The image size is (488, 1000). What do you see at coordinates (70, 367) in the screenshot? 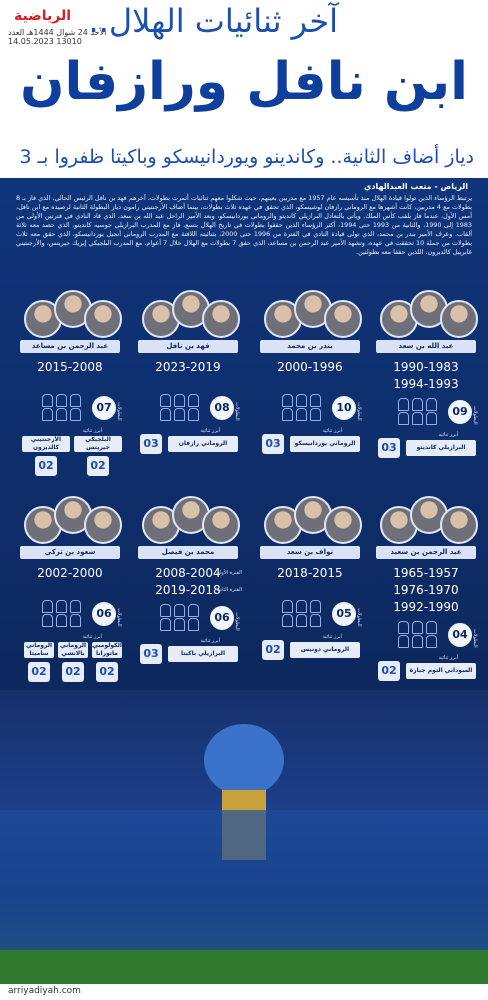
I see `period-years: 2015-2008` at bounding box center [70, 367].